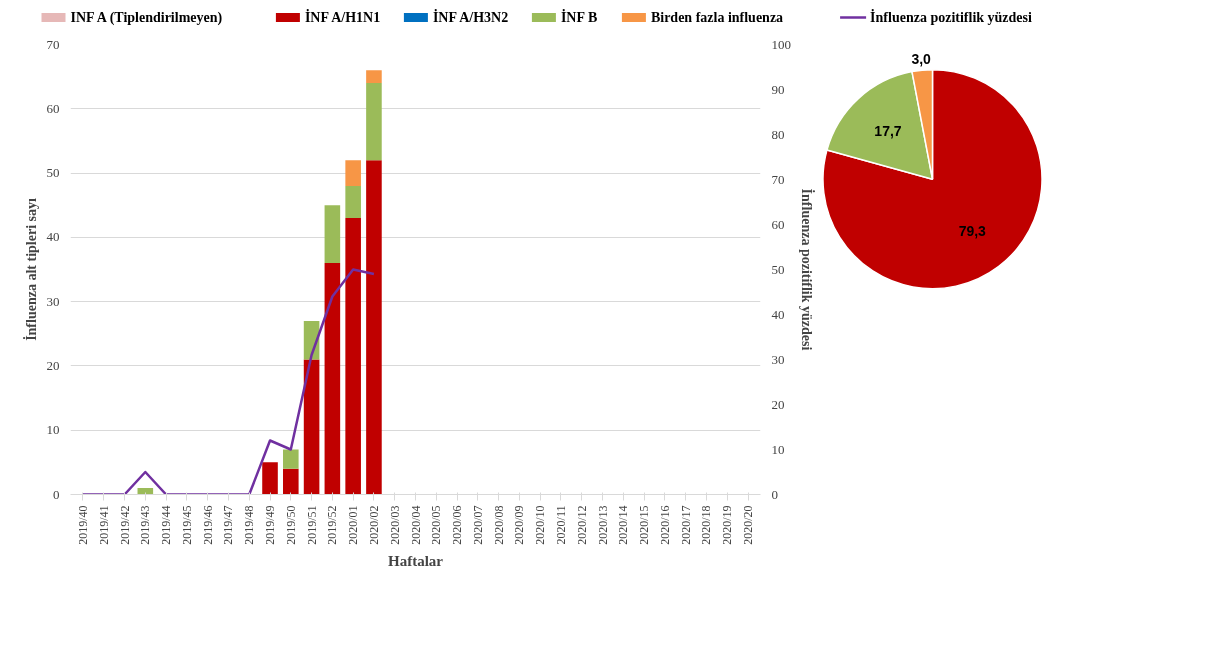  What do you see at coordinates (781, 44) in the screenshot?
I see `y2-tick-label: 100` at bounding box center [781, 44].